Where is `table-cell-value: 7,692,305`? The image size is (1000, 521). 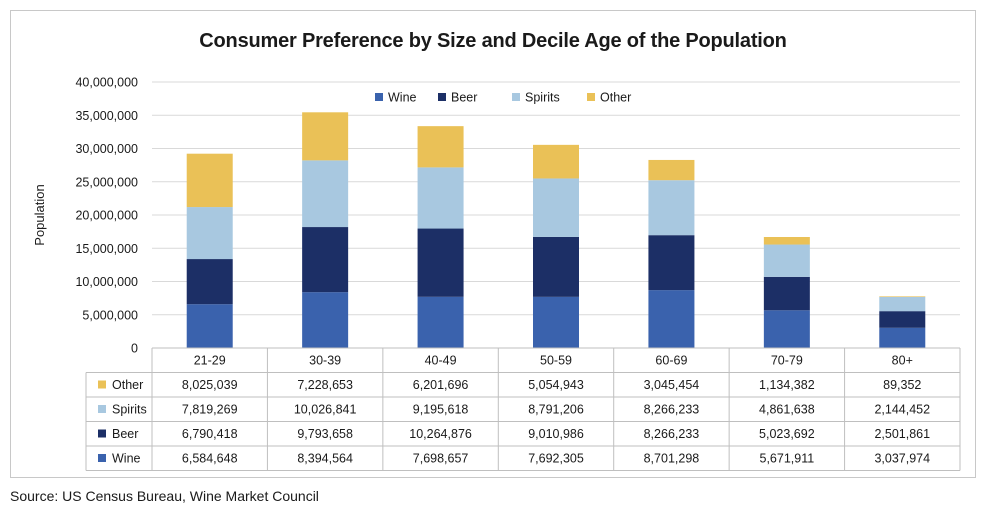
table-cell-value: 7,692,305 is located at coordinates (556, 459).